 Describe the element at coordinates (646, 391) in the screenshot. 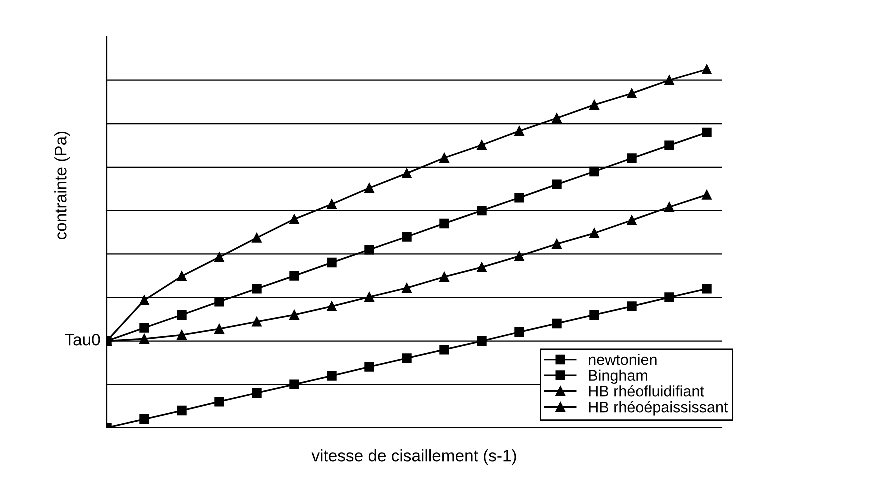

I see `legend-label: HB rhéofluidifiant` at that location.